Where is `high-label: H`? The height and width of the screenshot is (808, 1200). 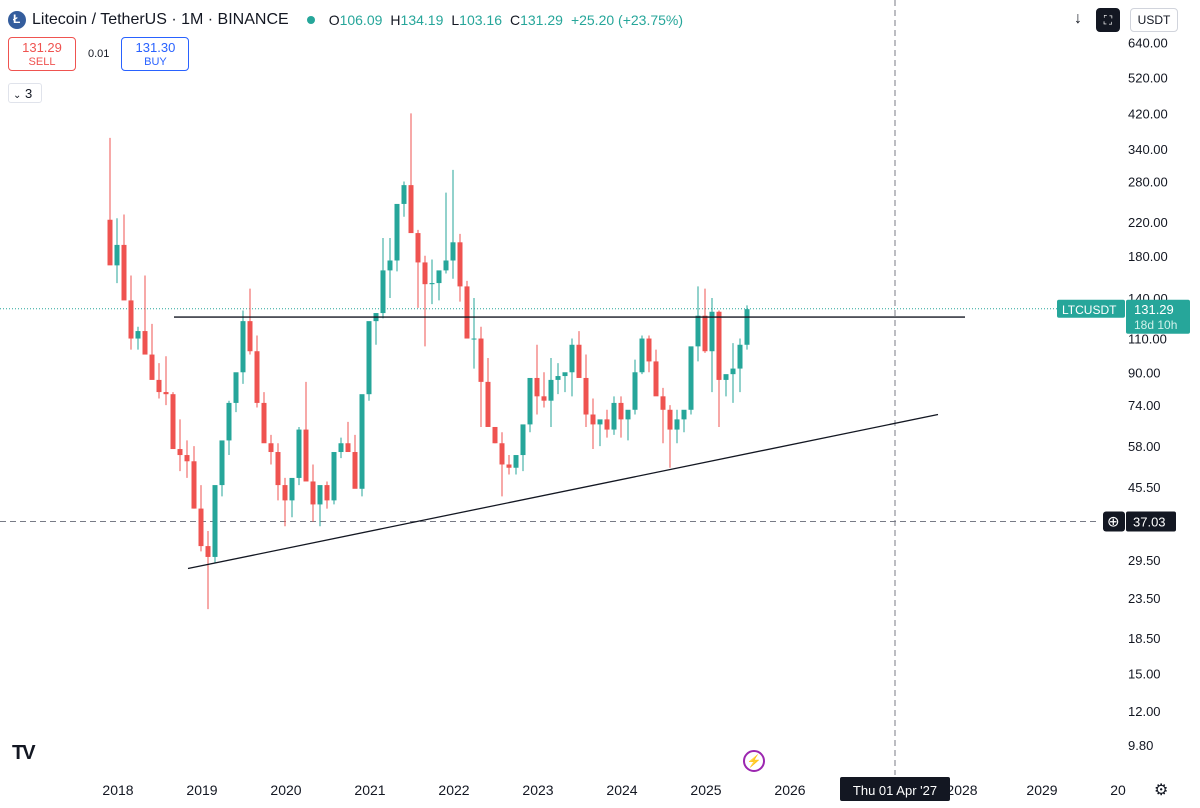 high-label: H is located at coordinates (395, 20).